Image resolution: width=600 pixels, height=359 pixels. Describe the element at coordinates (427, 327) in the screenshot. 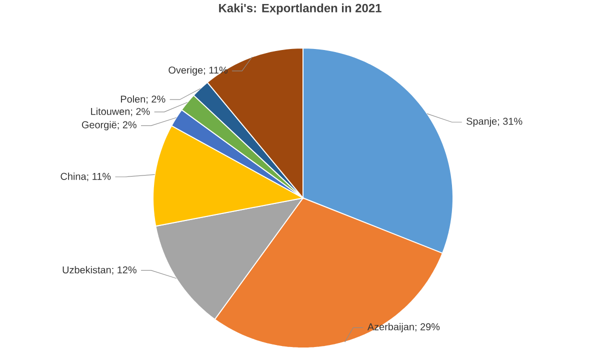

I see `data-label: ; 29%` at that location.